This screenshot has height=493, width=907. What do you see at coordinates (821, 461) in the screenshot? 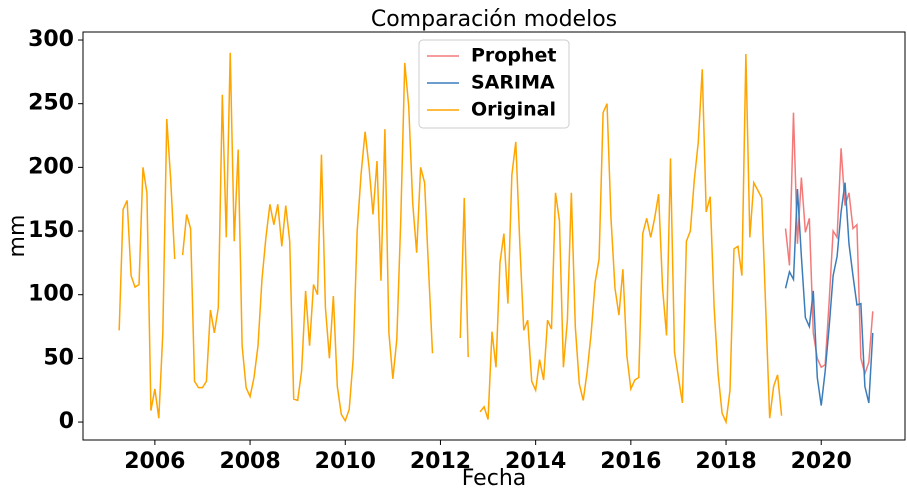
I see `x-tick-label: 2020` at bounding box center [821, 461].